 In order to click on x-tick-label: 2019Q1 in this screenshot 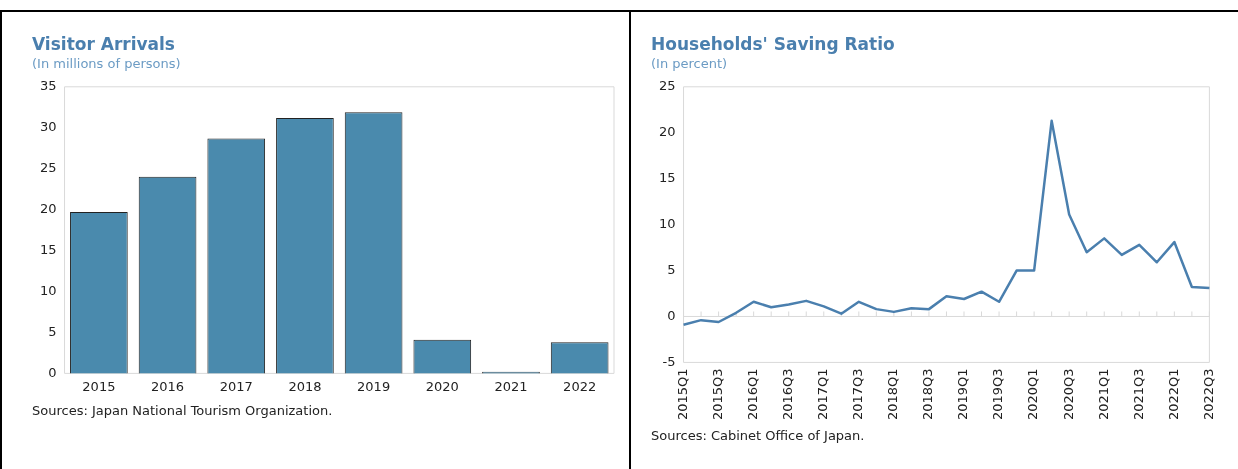, I will do `click(963, 394)`.